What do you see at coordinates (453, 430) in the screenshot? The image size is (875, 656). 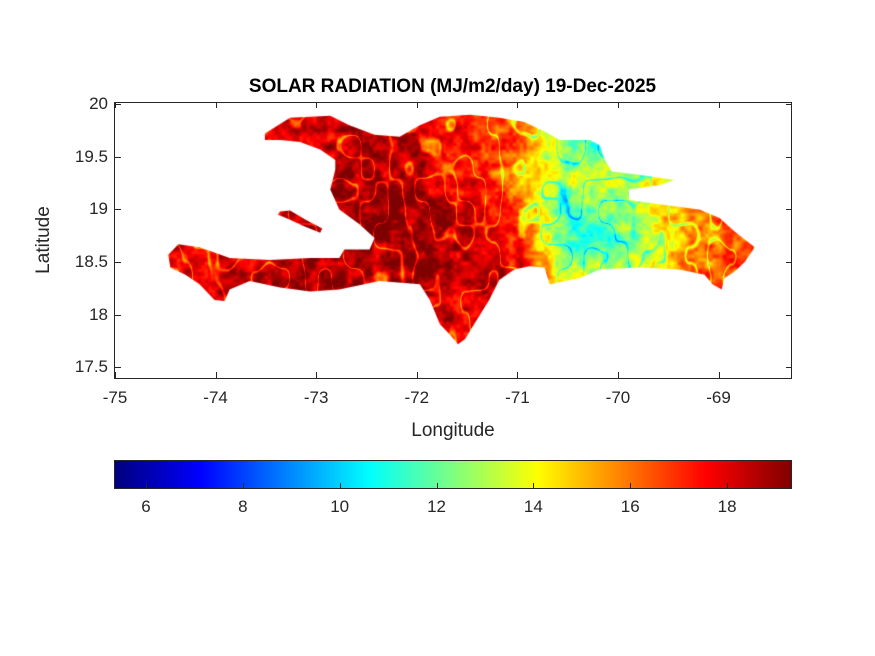 I see `x-axis-label: Longitude` at bounding box center [453, 430].